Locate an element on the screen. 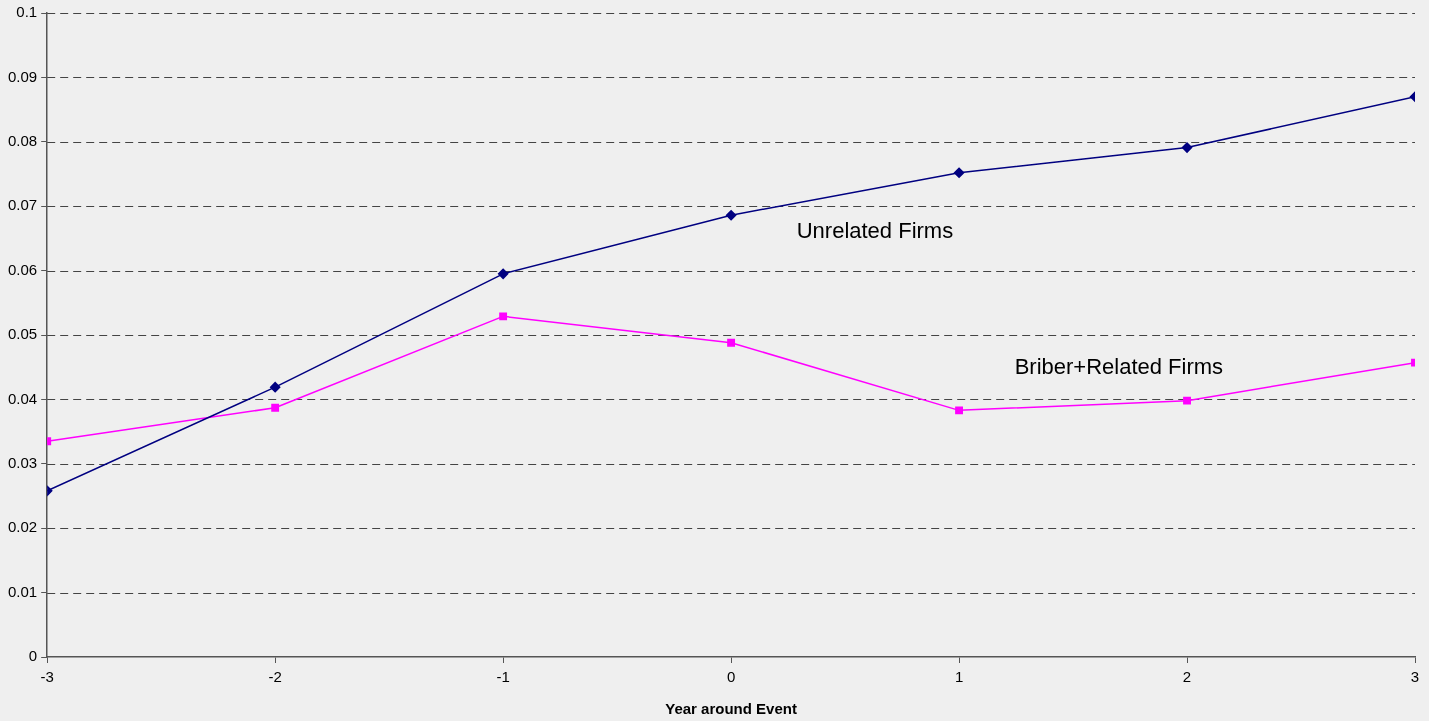 The image size is (1429, 721). x-tick-label: -2 is located at coordinates (275, 677).